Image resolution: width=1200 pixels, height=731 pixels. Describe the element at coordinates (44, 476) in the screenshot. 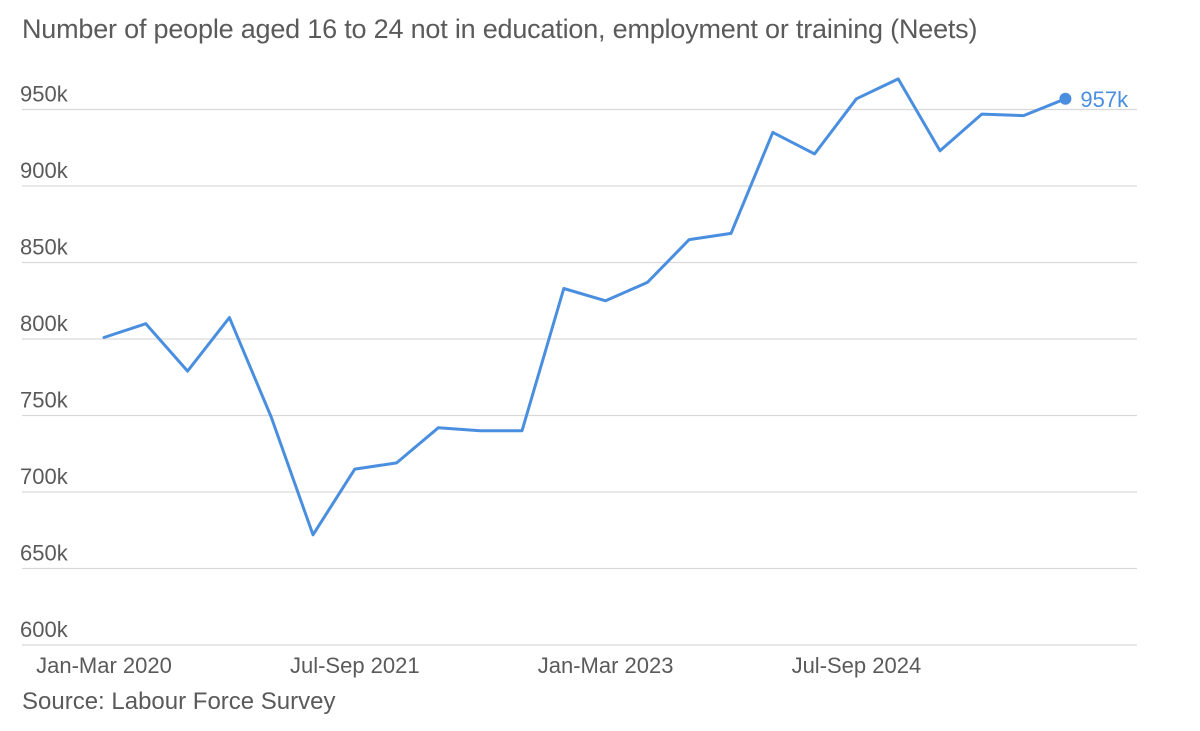

I see `y-tick-label: 700k` at that location.